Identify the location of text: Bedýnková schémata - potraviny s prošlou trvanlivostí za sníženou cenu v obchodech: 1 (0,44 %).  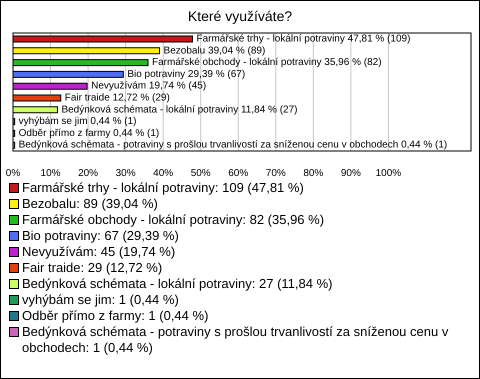
(236, 340).